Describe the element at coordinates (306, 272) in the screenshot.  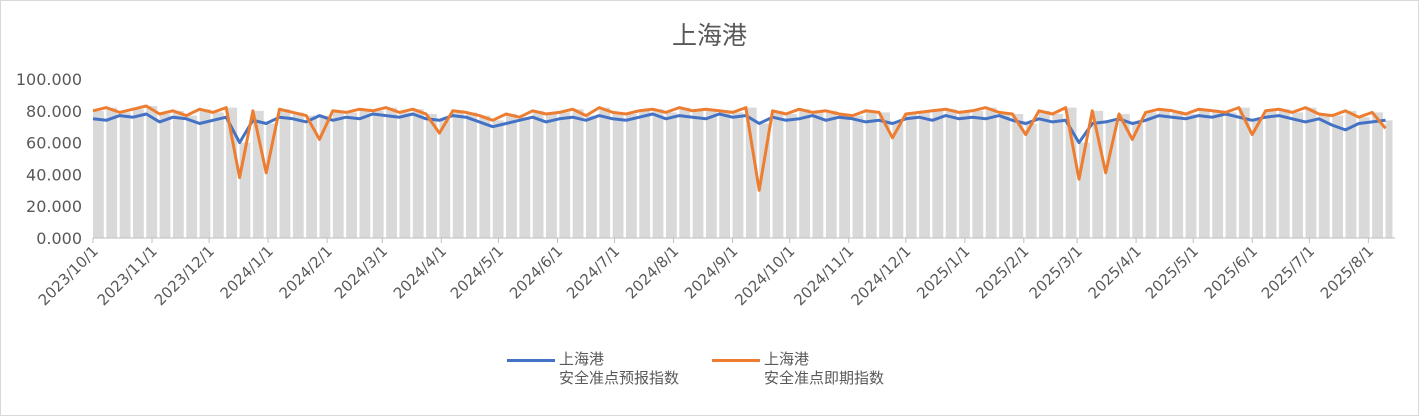
I see `x-tick-label: 2024/2/1` at that location.